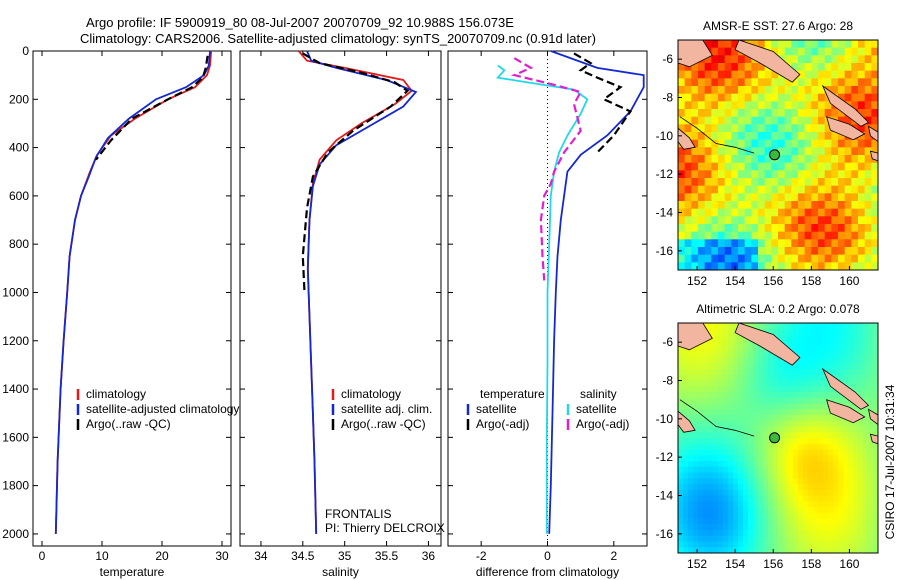  What do you see at coordinates (845, 105) in the screenshot?
I see `land-polygon` at bounding box center [845, 105].